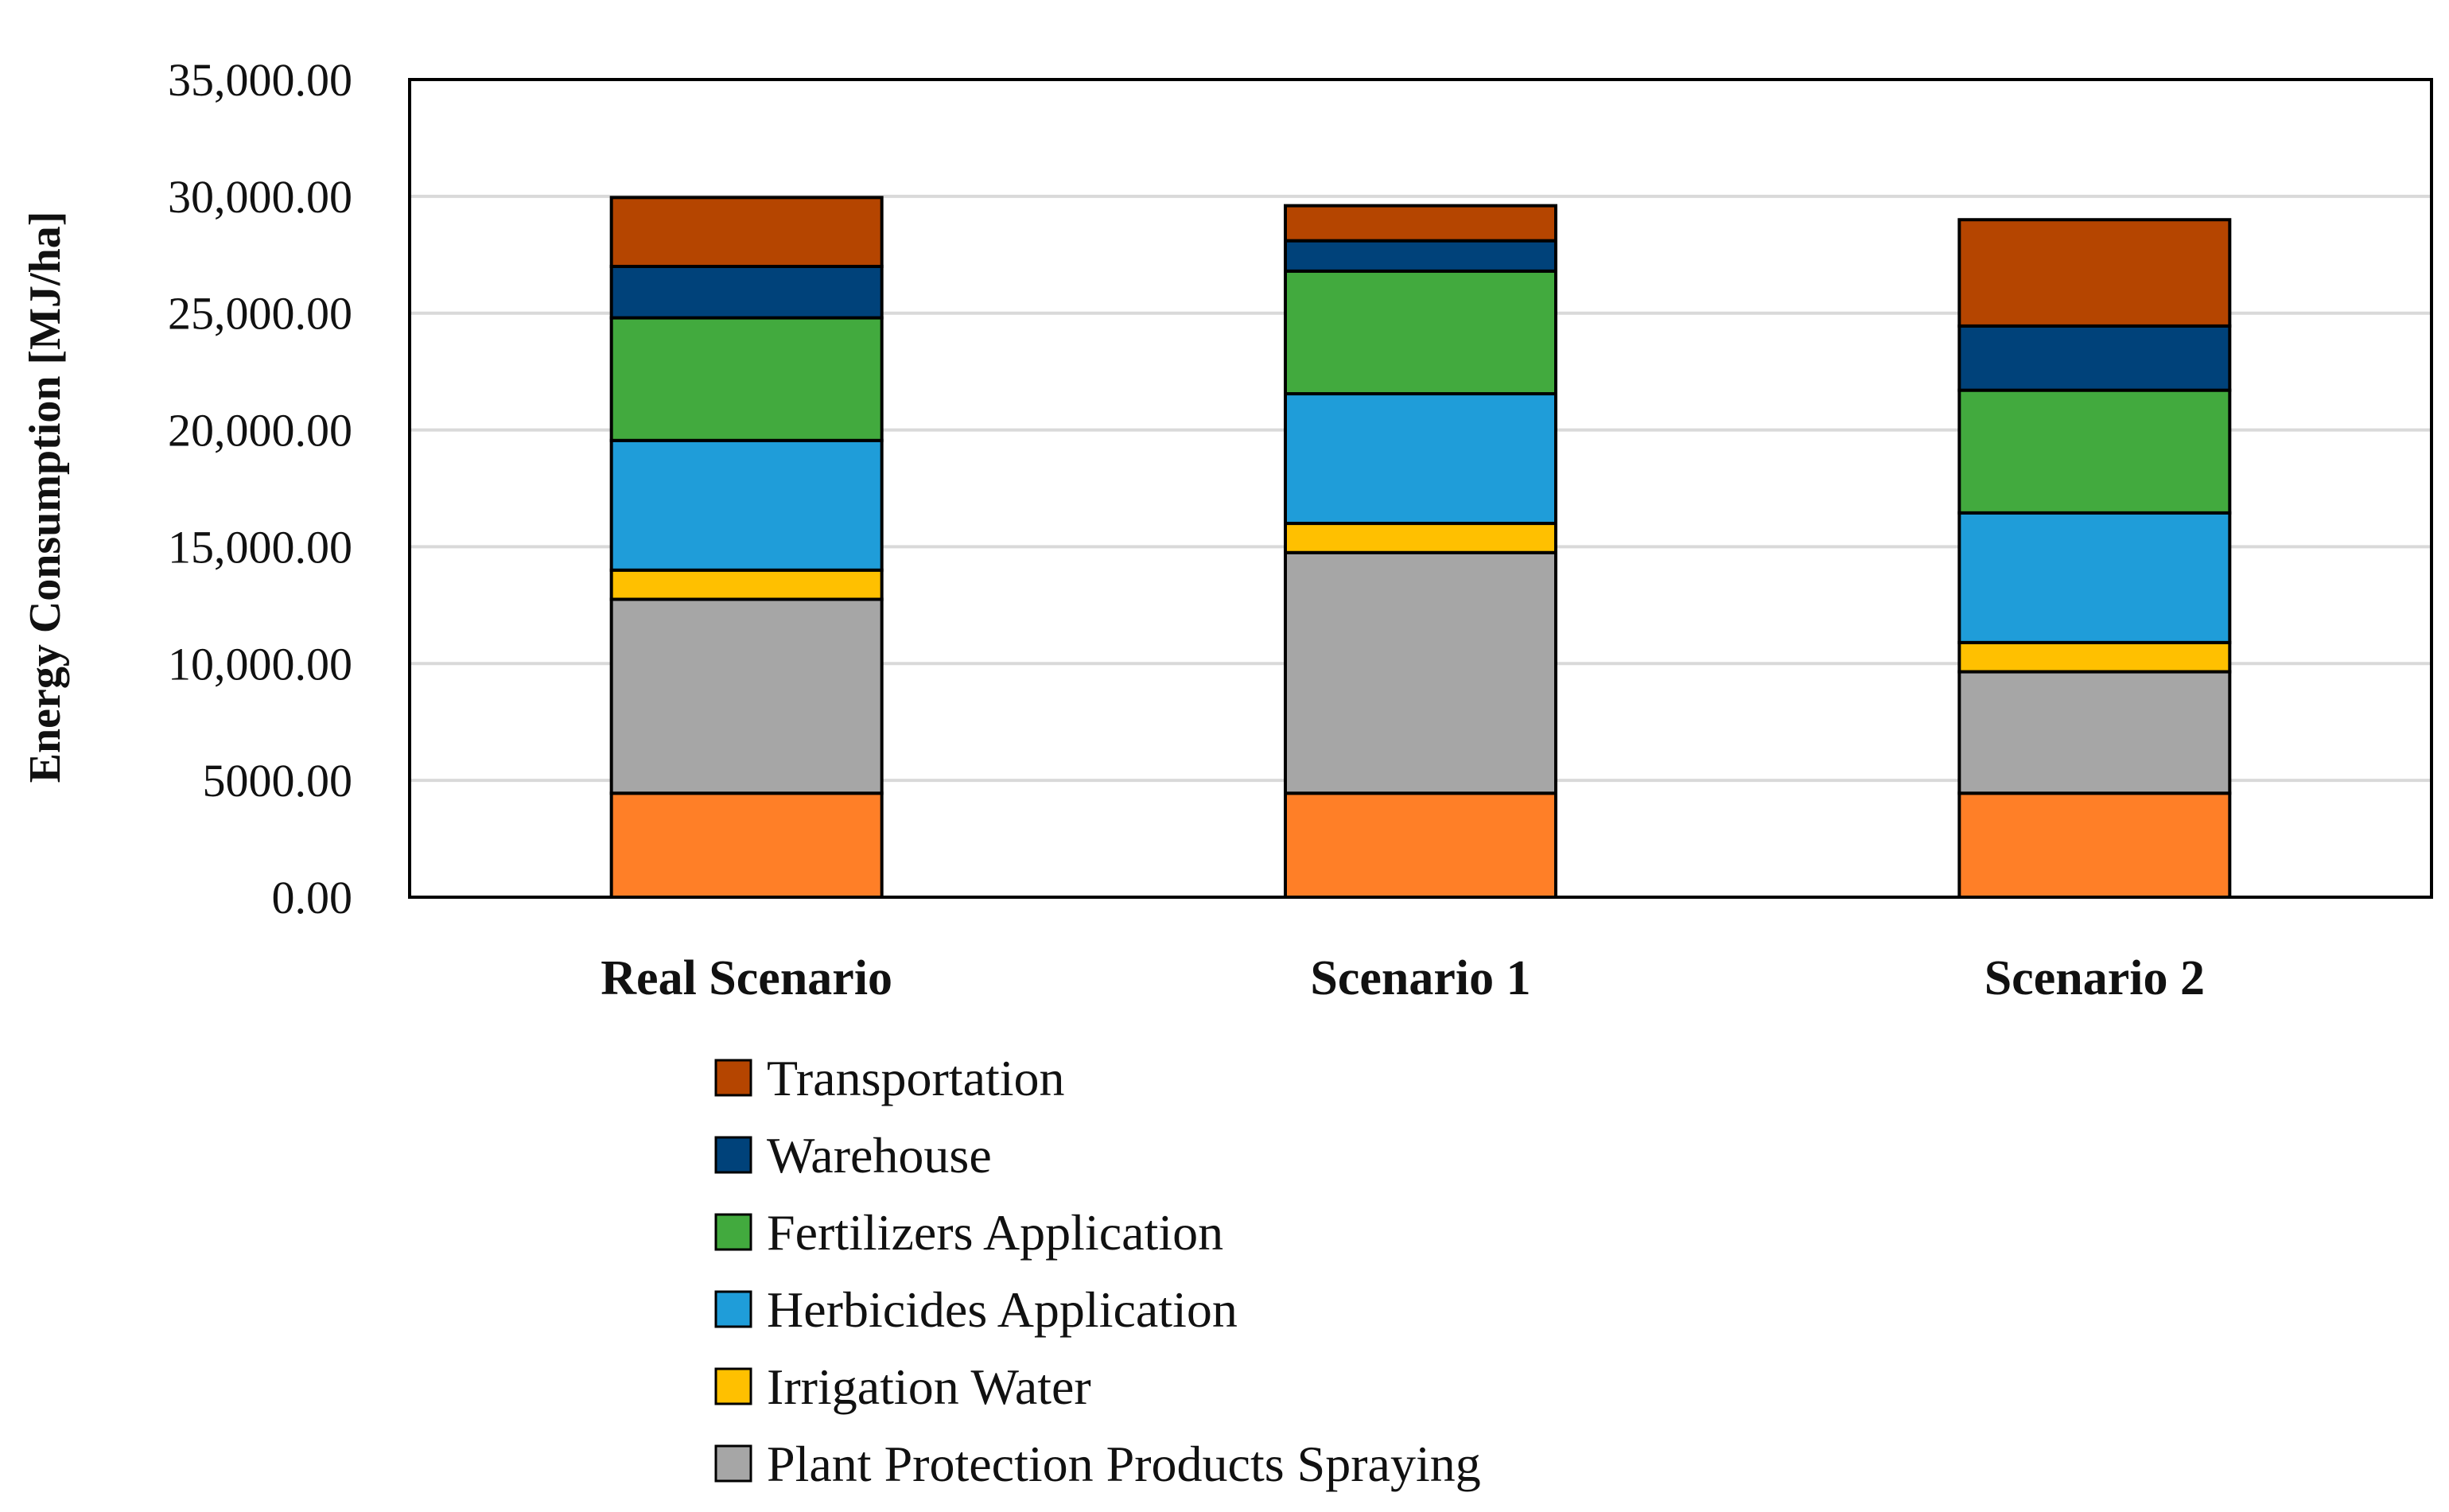 This screenshot has width=2449, height=1512. I want to click on bar-segment-base-orange--2, so click(1420, 845).